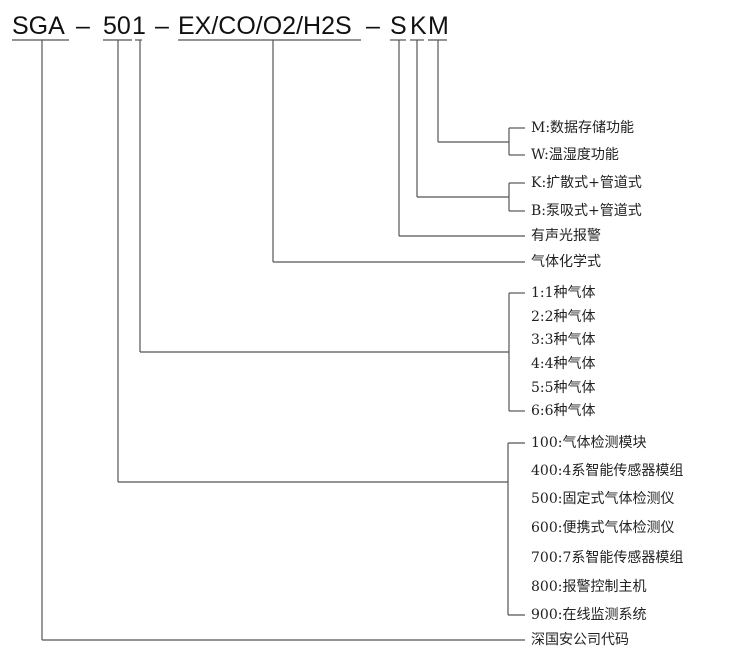 The width and height of the screenshot is (729, 663). Describe the element at coordinates (586, 211) in the screenshot. I see `label-sampling-b: B:泵吸式+管道式` at that location.